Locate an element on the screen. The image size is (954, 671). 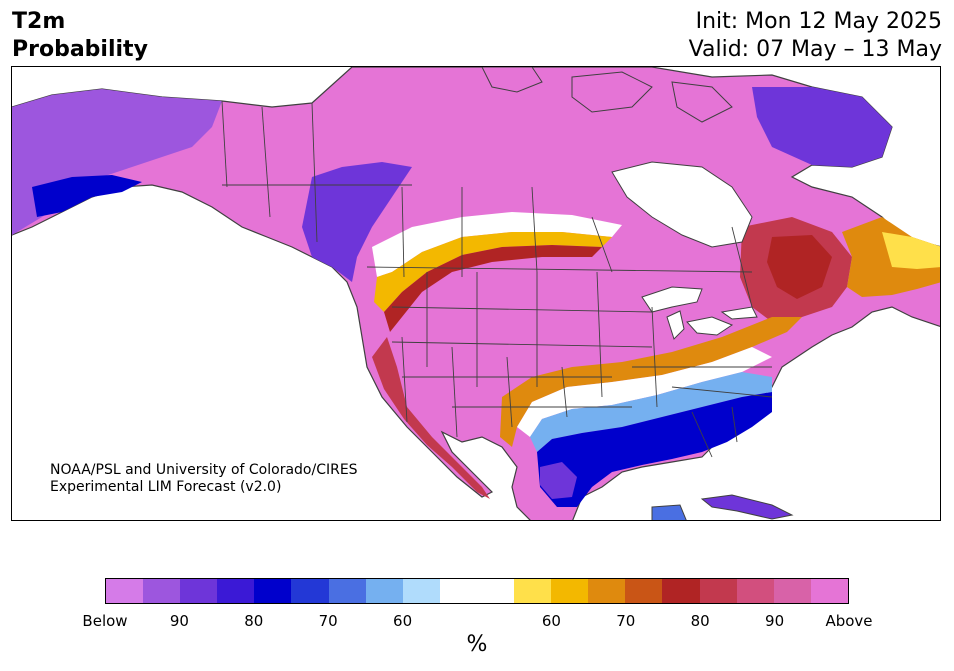
above-transition-north is located at coordinates (493, 272).